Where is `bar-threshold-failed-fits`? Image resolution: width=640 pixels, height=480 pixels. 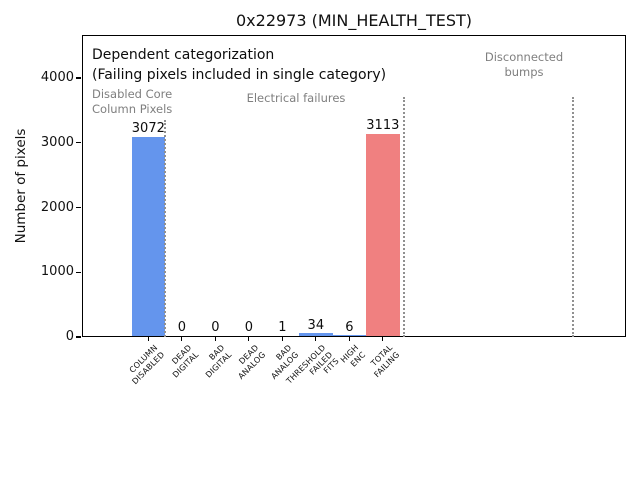 bar-threshold-failed-fits is located at coordinates (316, 334).